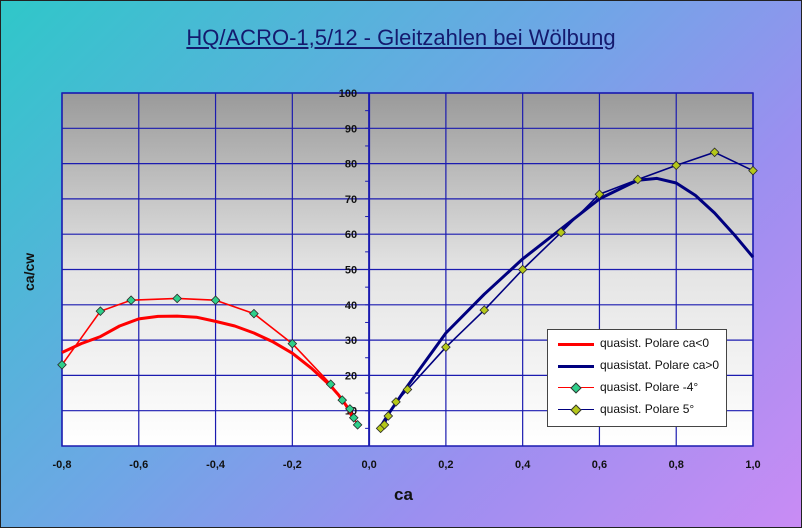 Image resolution: width=802 pixels, height=528 pixels. I want to click on legend-item-red-line: quasist. Polare ca<0, so click(639, 344).